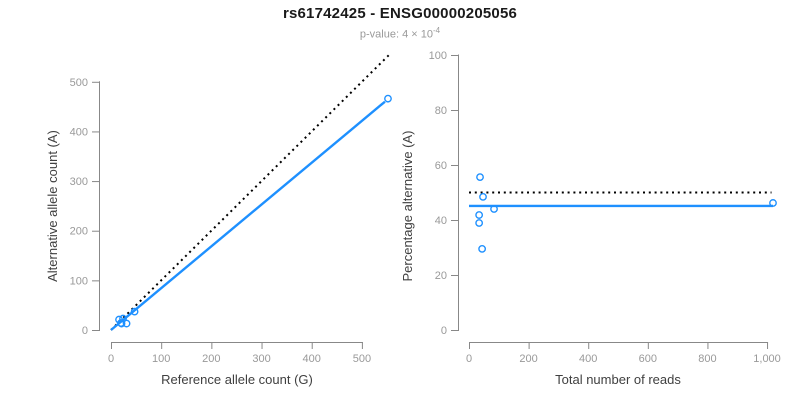 The width and height of the screenshot is (800, 400). I want to click on y-tick-label: 20, so click(441, 276).